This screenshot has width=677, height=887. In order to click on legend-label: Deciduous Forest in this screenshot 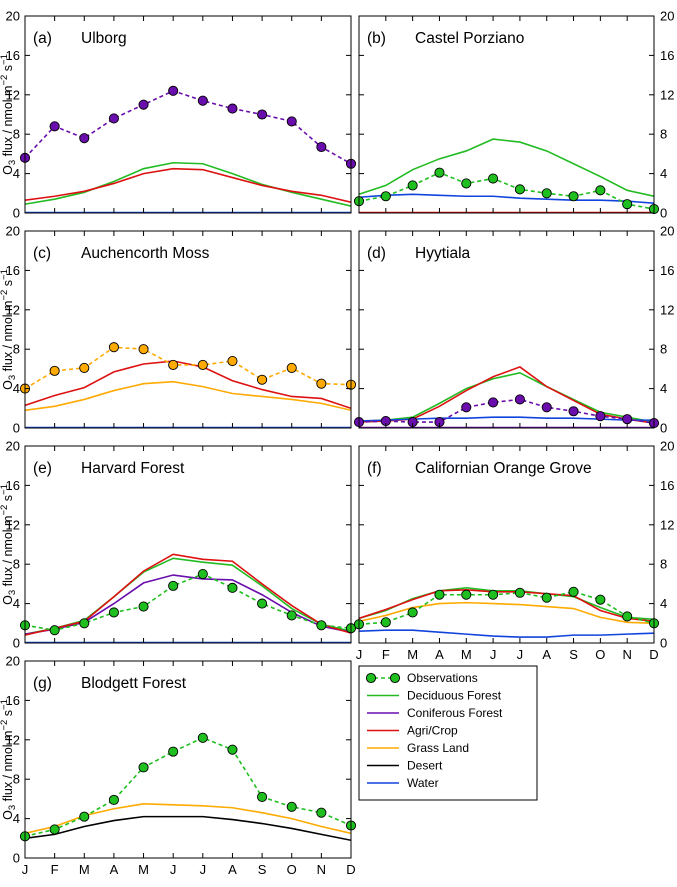, I will do `click(454, 696)`.